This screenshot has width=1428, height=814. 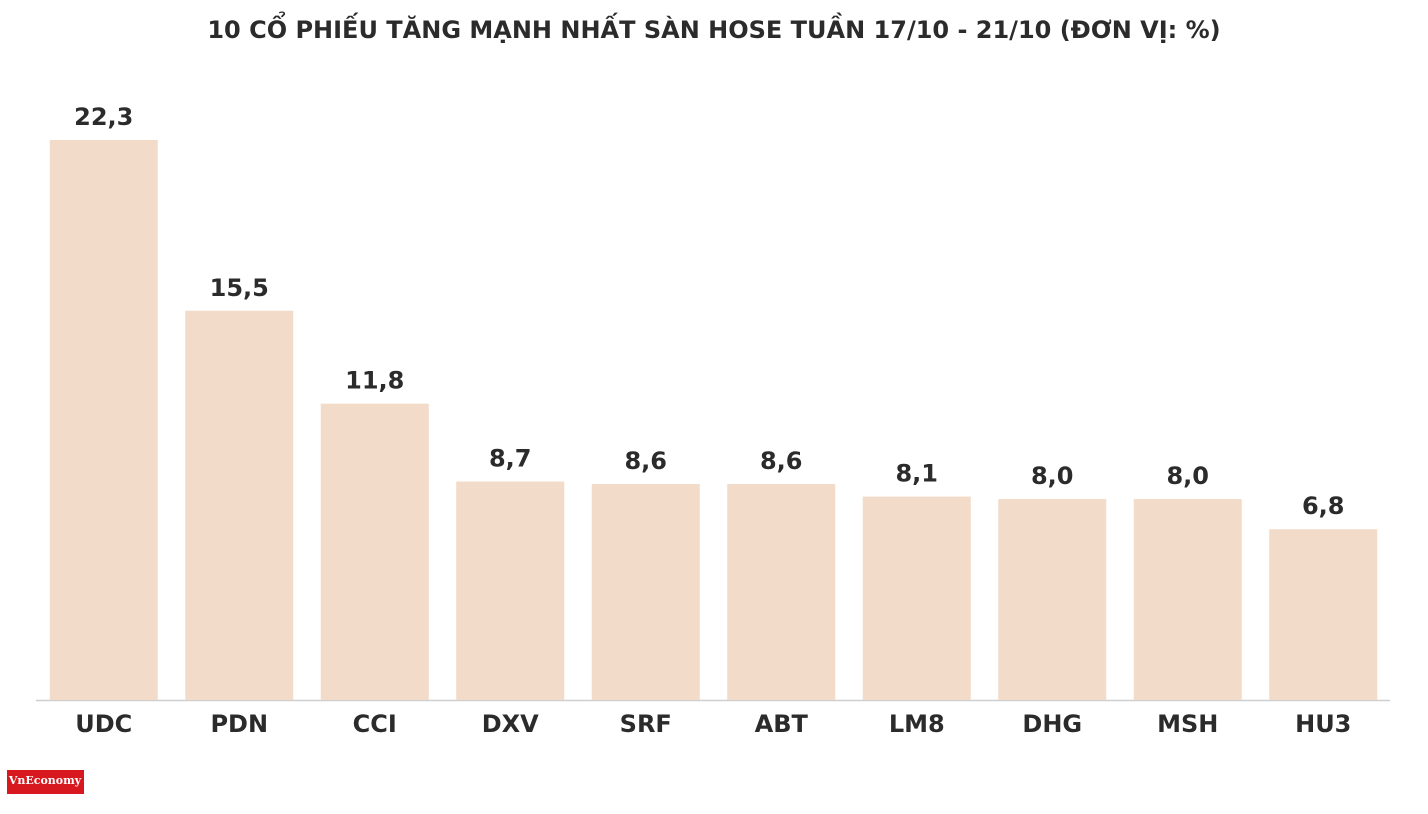 I want to click on x-tick-label: CCI, so click(x=375, y=724).